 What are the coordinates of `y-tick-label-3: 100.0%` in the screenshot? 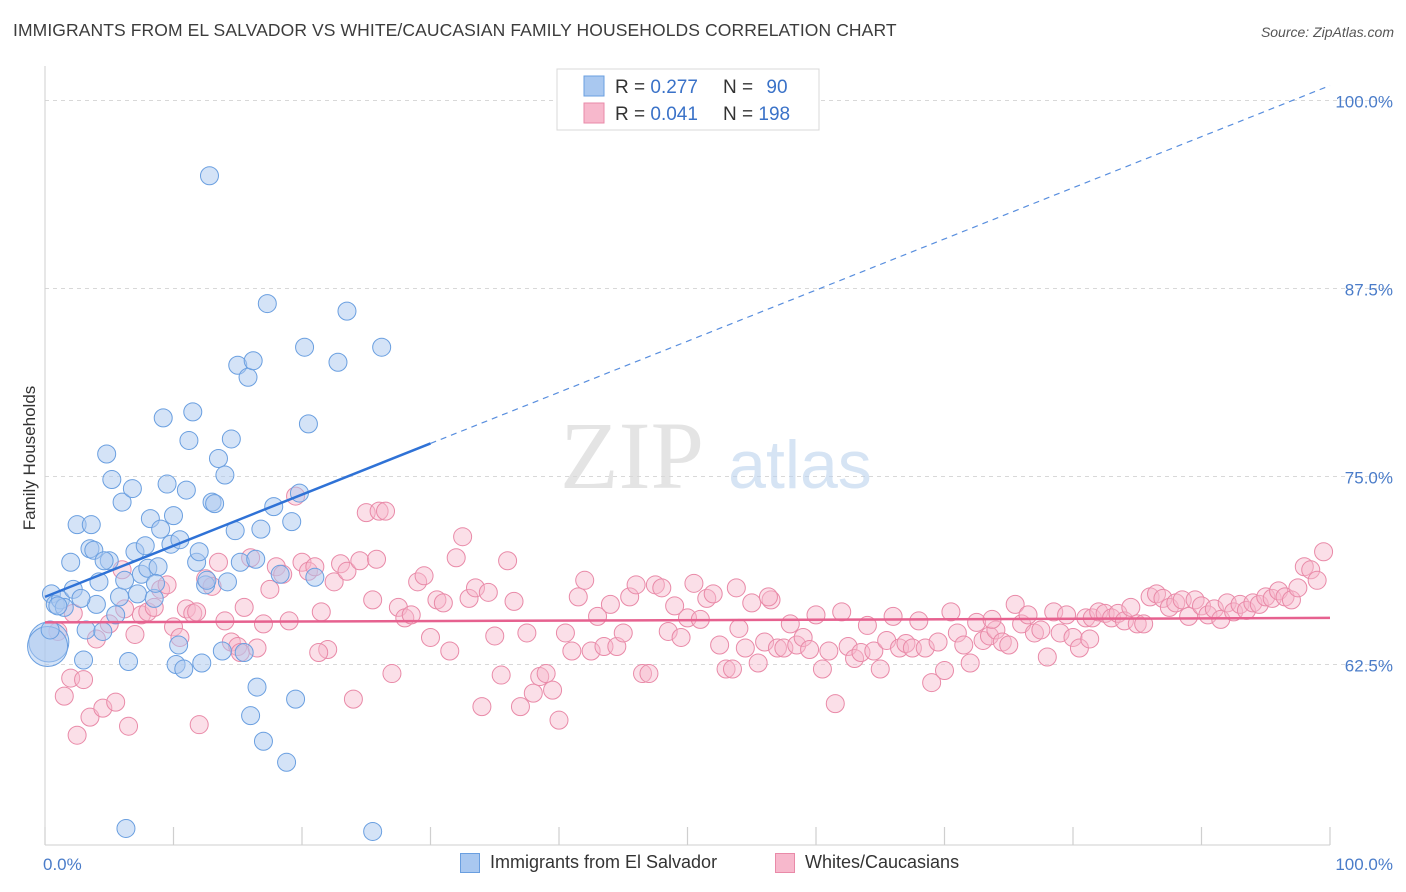 It's located at (1364, 102).